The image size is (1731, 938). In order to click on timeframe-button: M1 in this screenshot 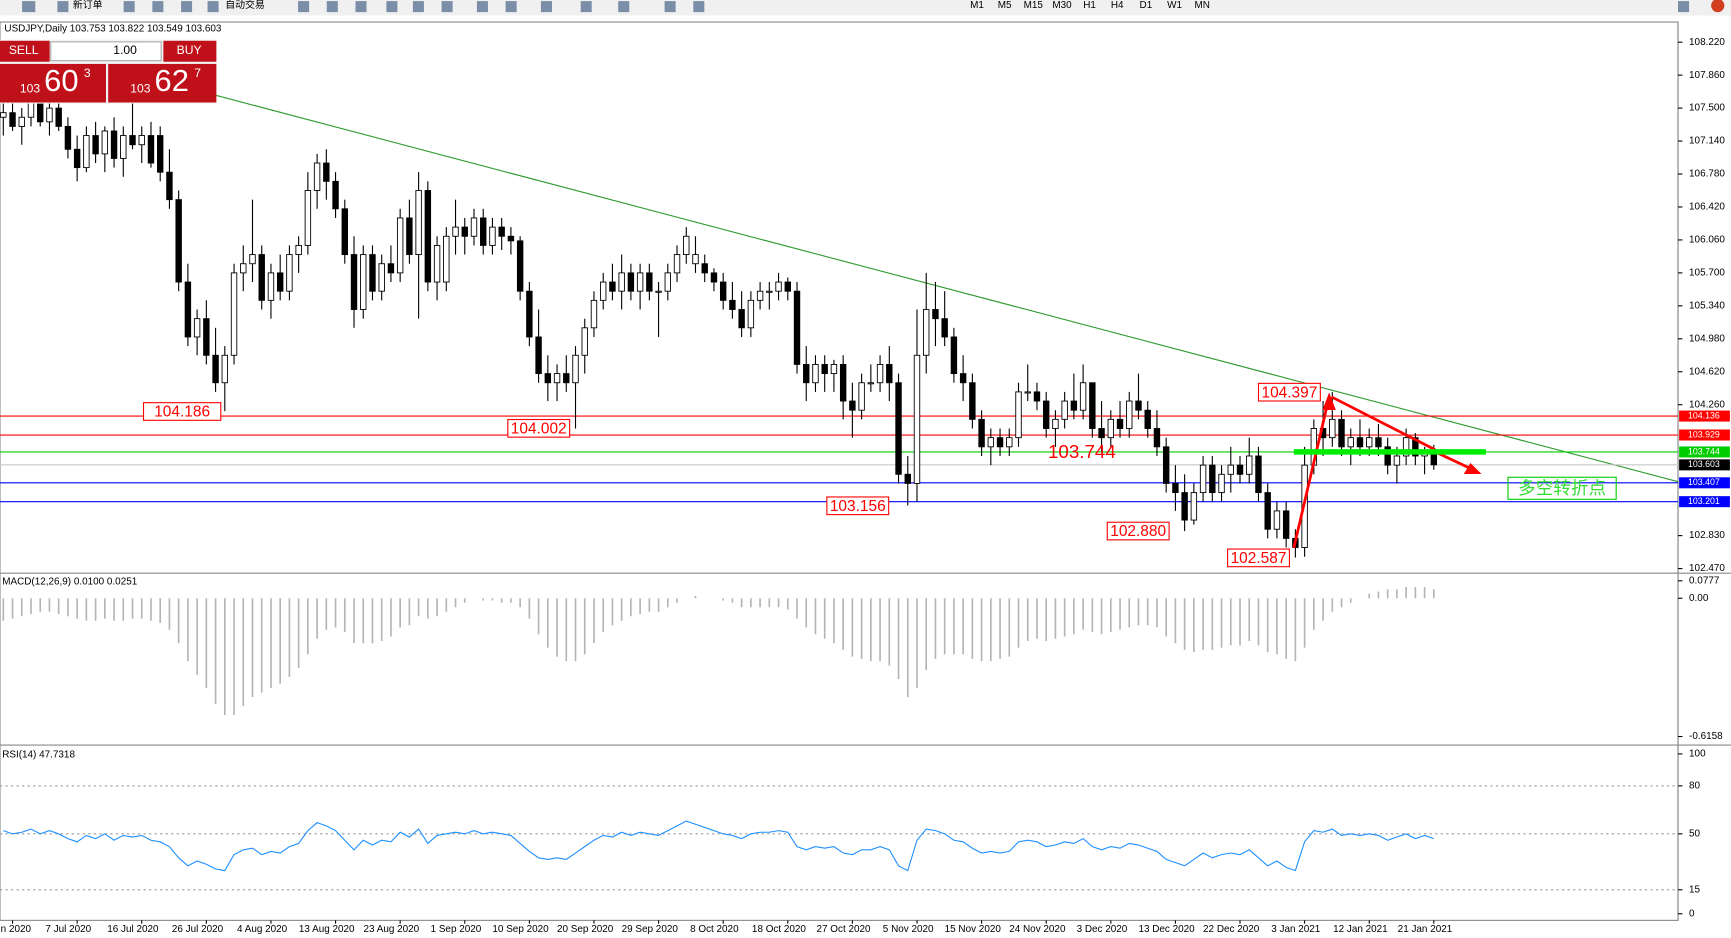, I will do `click(977, 5)`.